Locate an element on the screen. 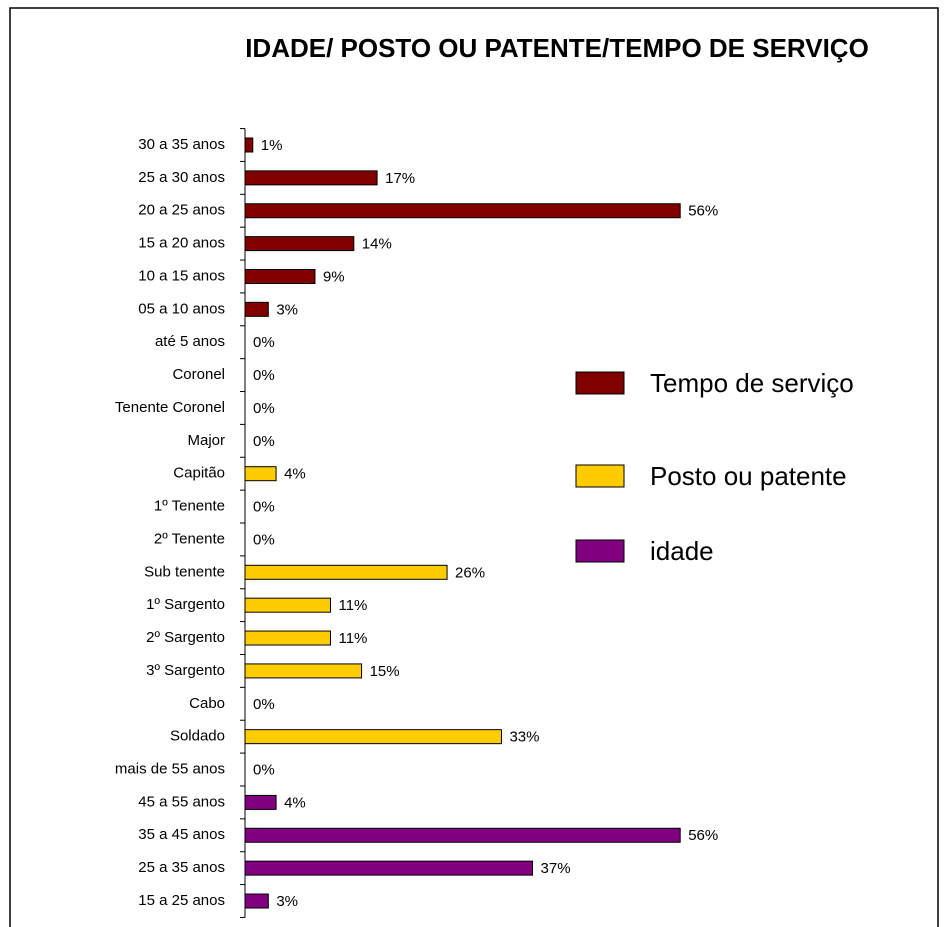  category-label: 35 a 45 anos is located at coordinates (181, 834).